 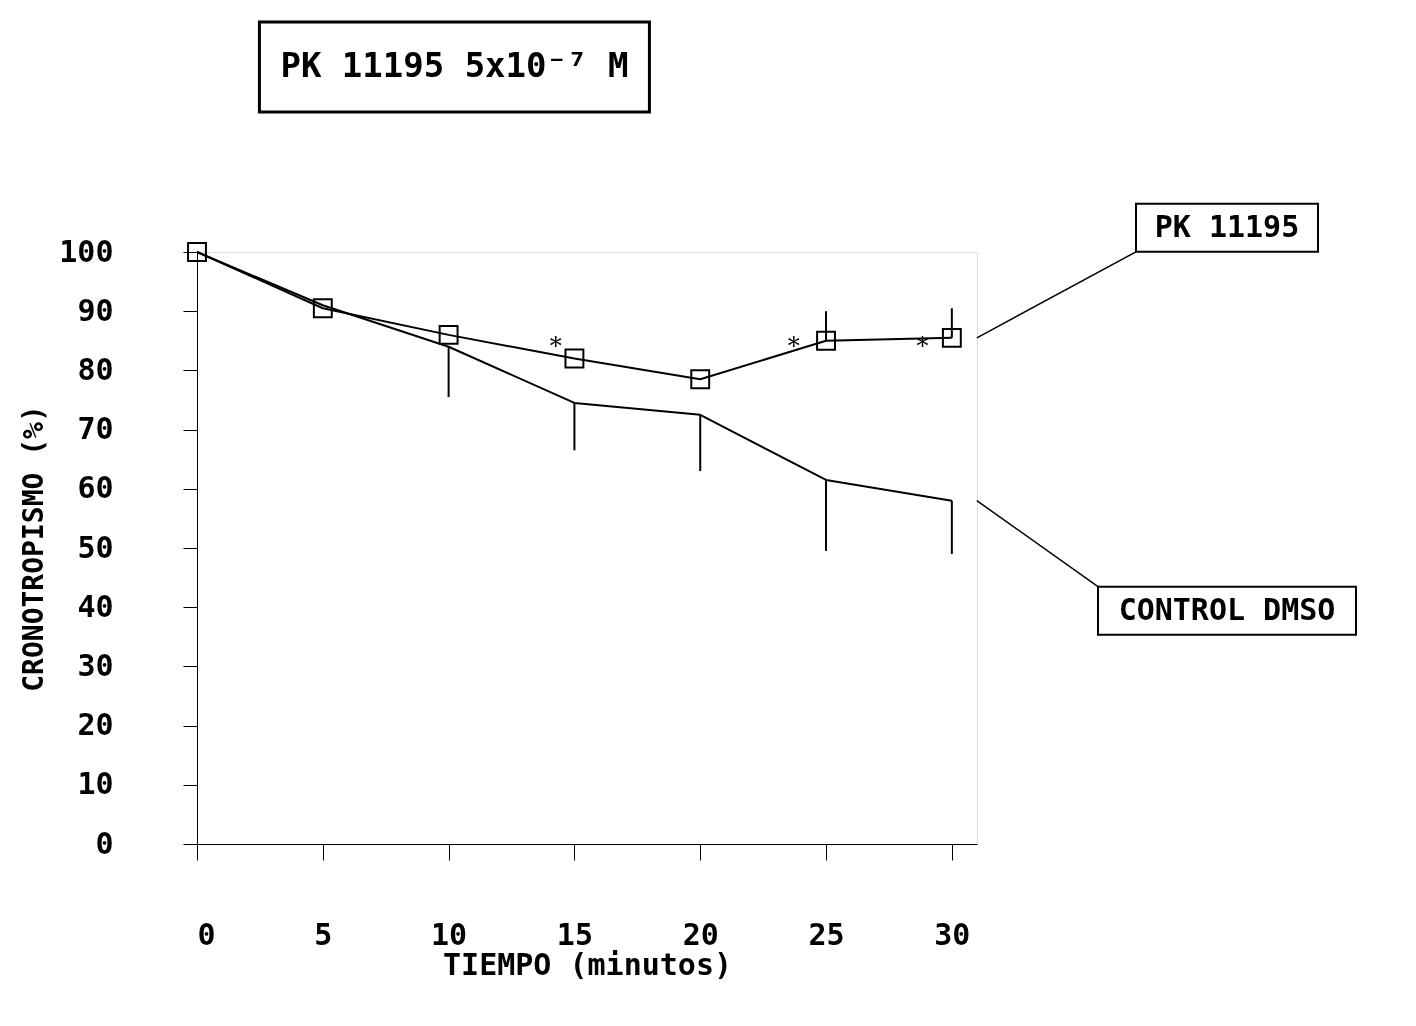 I want to click on y-axis-title: CRONOTROPISMO (%), so click(x=34, y=548).